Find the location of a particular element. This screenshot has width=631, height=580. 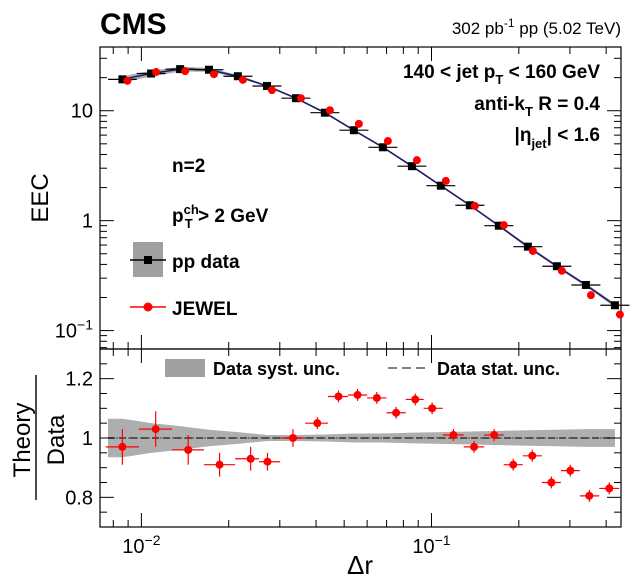

top-y-tick-label: 10 is located at coordinates (82, 112).